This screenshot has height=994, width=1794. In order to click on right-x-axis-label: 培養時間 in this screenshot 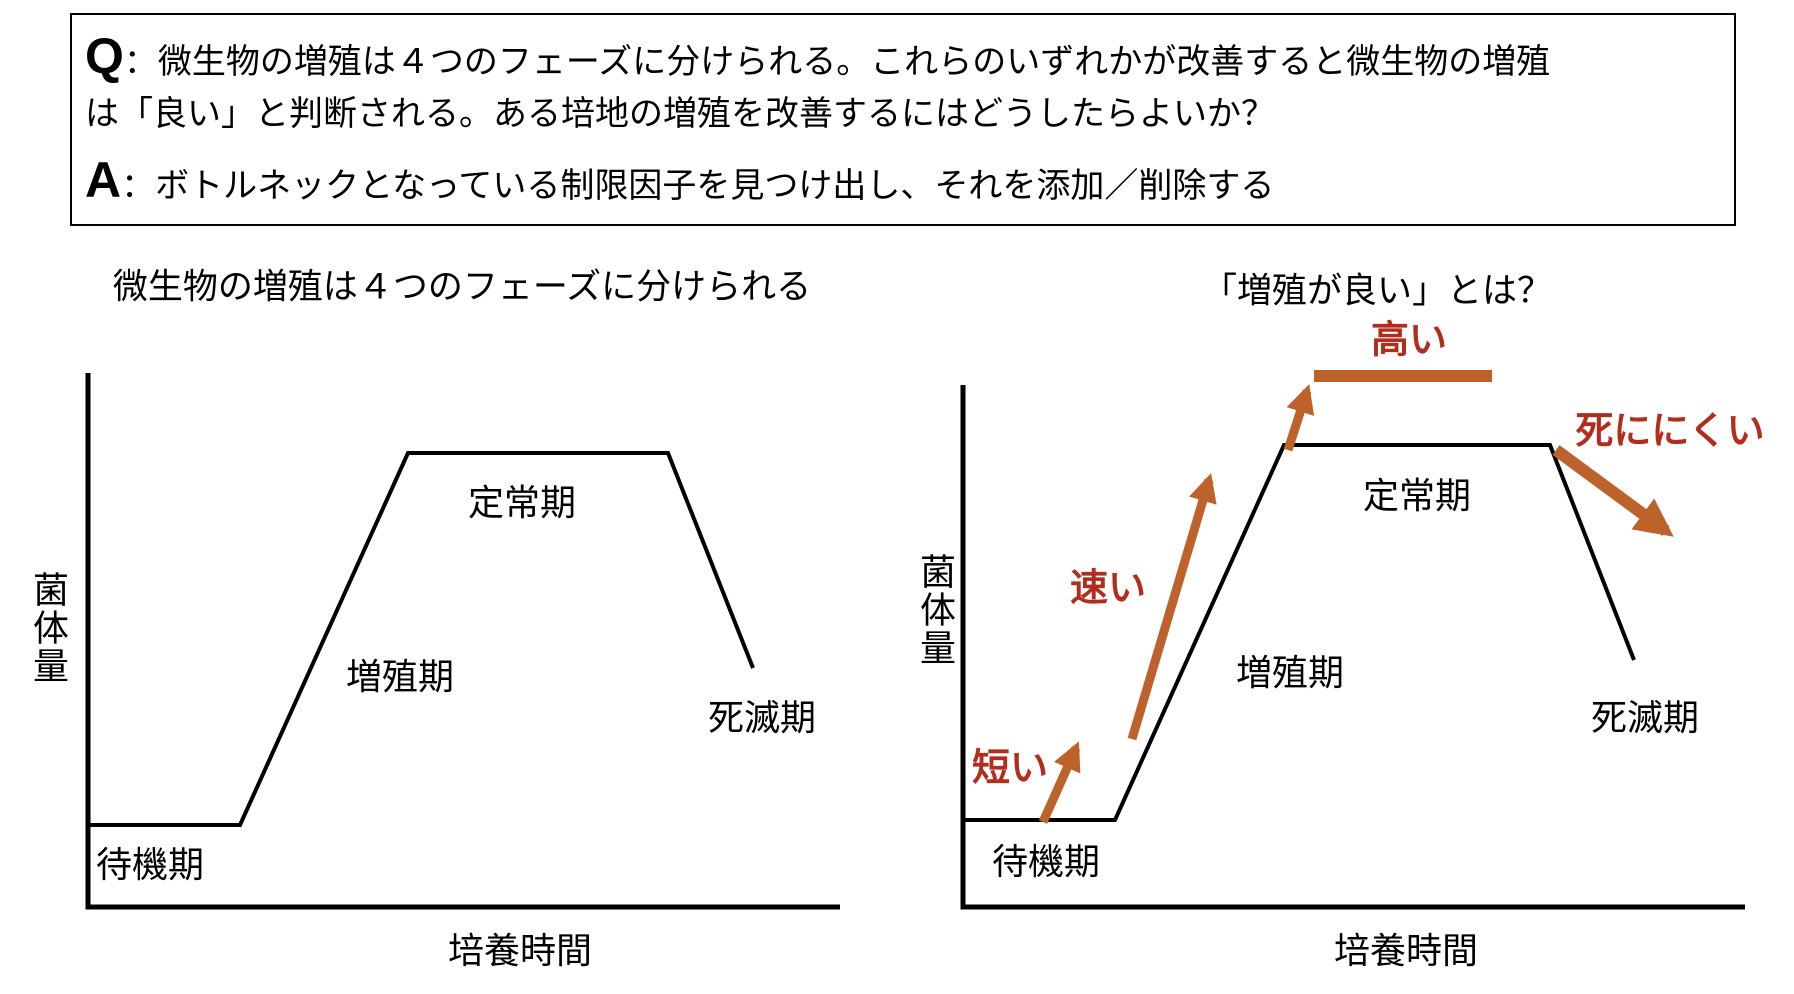, I will do `click(1406, 950)`.